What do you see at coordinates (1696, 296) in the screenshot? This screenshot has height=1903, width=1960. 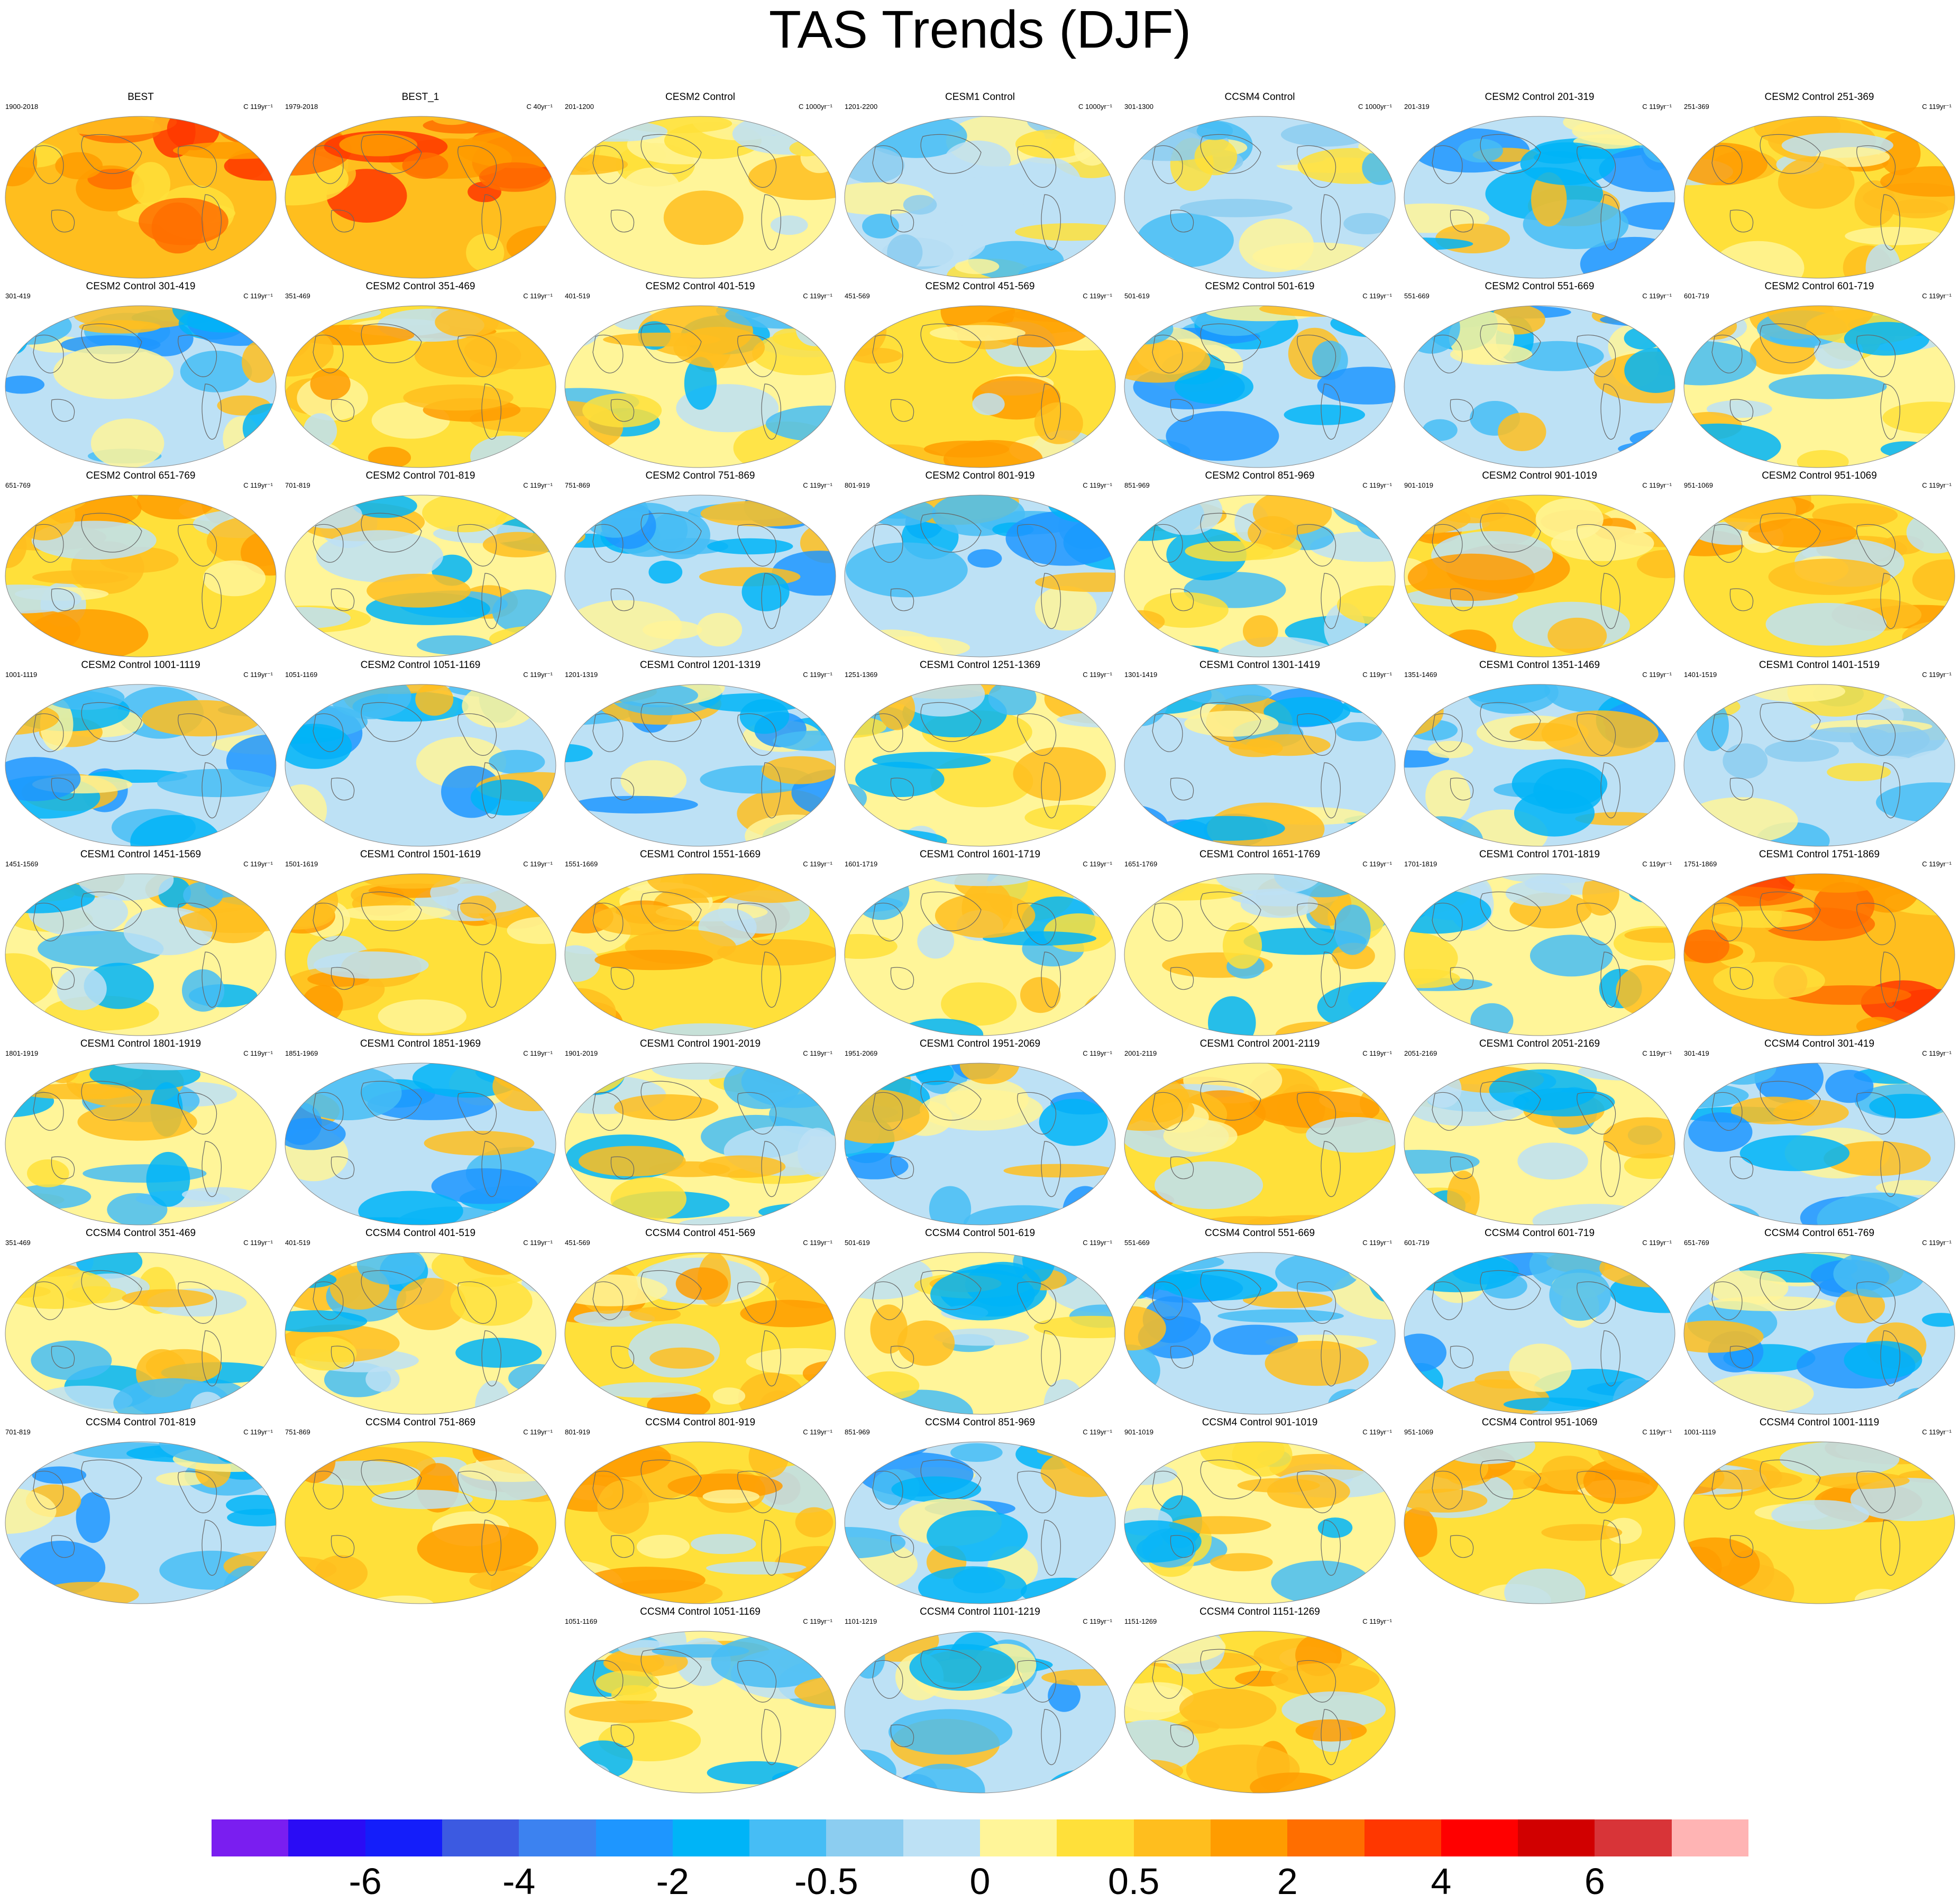 I see `panel-years: 601-719` at bounding box center [1696, 296].